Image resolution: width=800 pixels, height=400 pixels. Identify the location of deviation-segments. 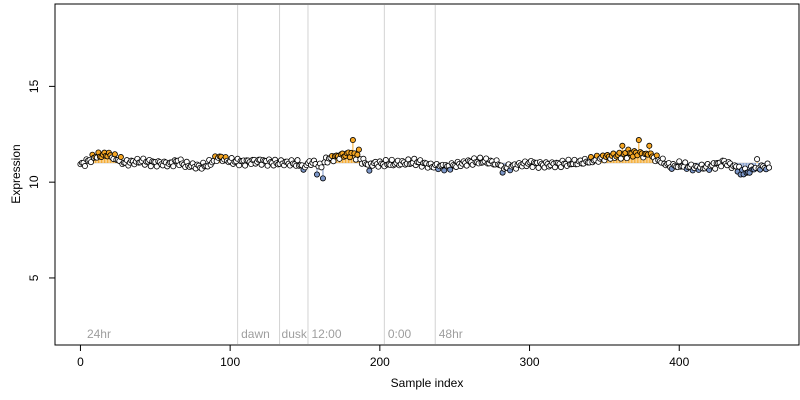
(424, 159).